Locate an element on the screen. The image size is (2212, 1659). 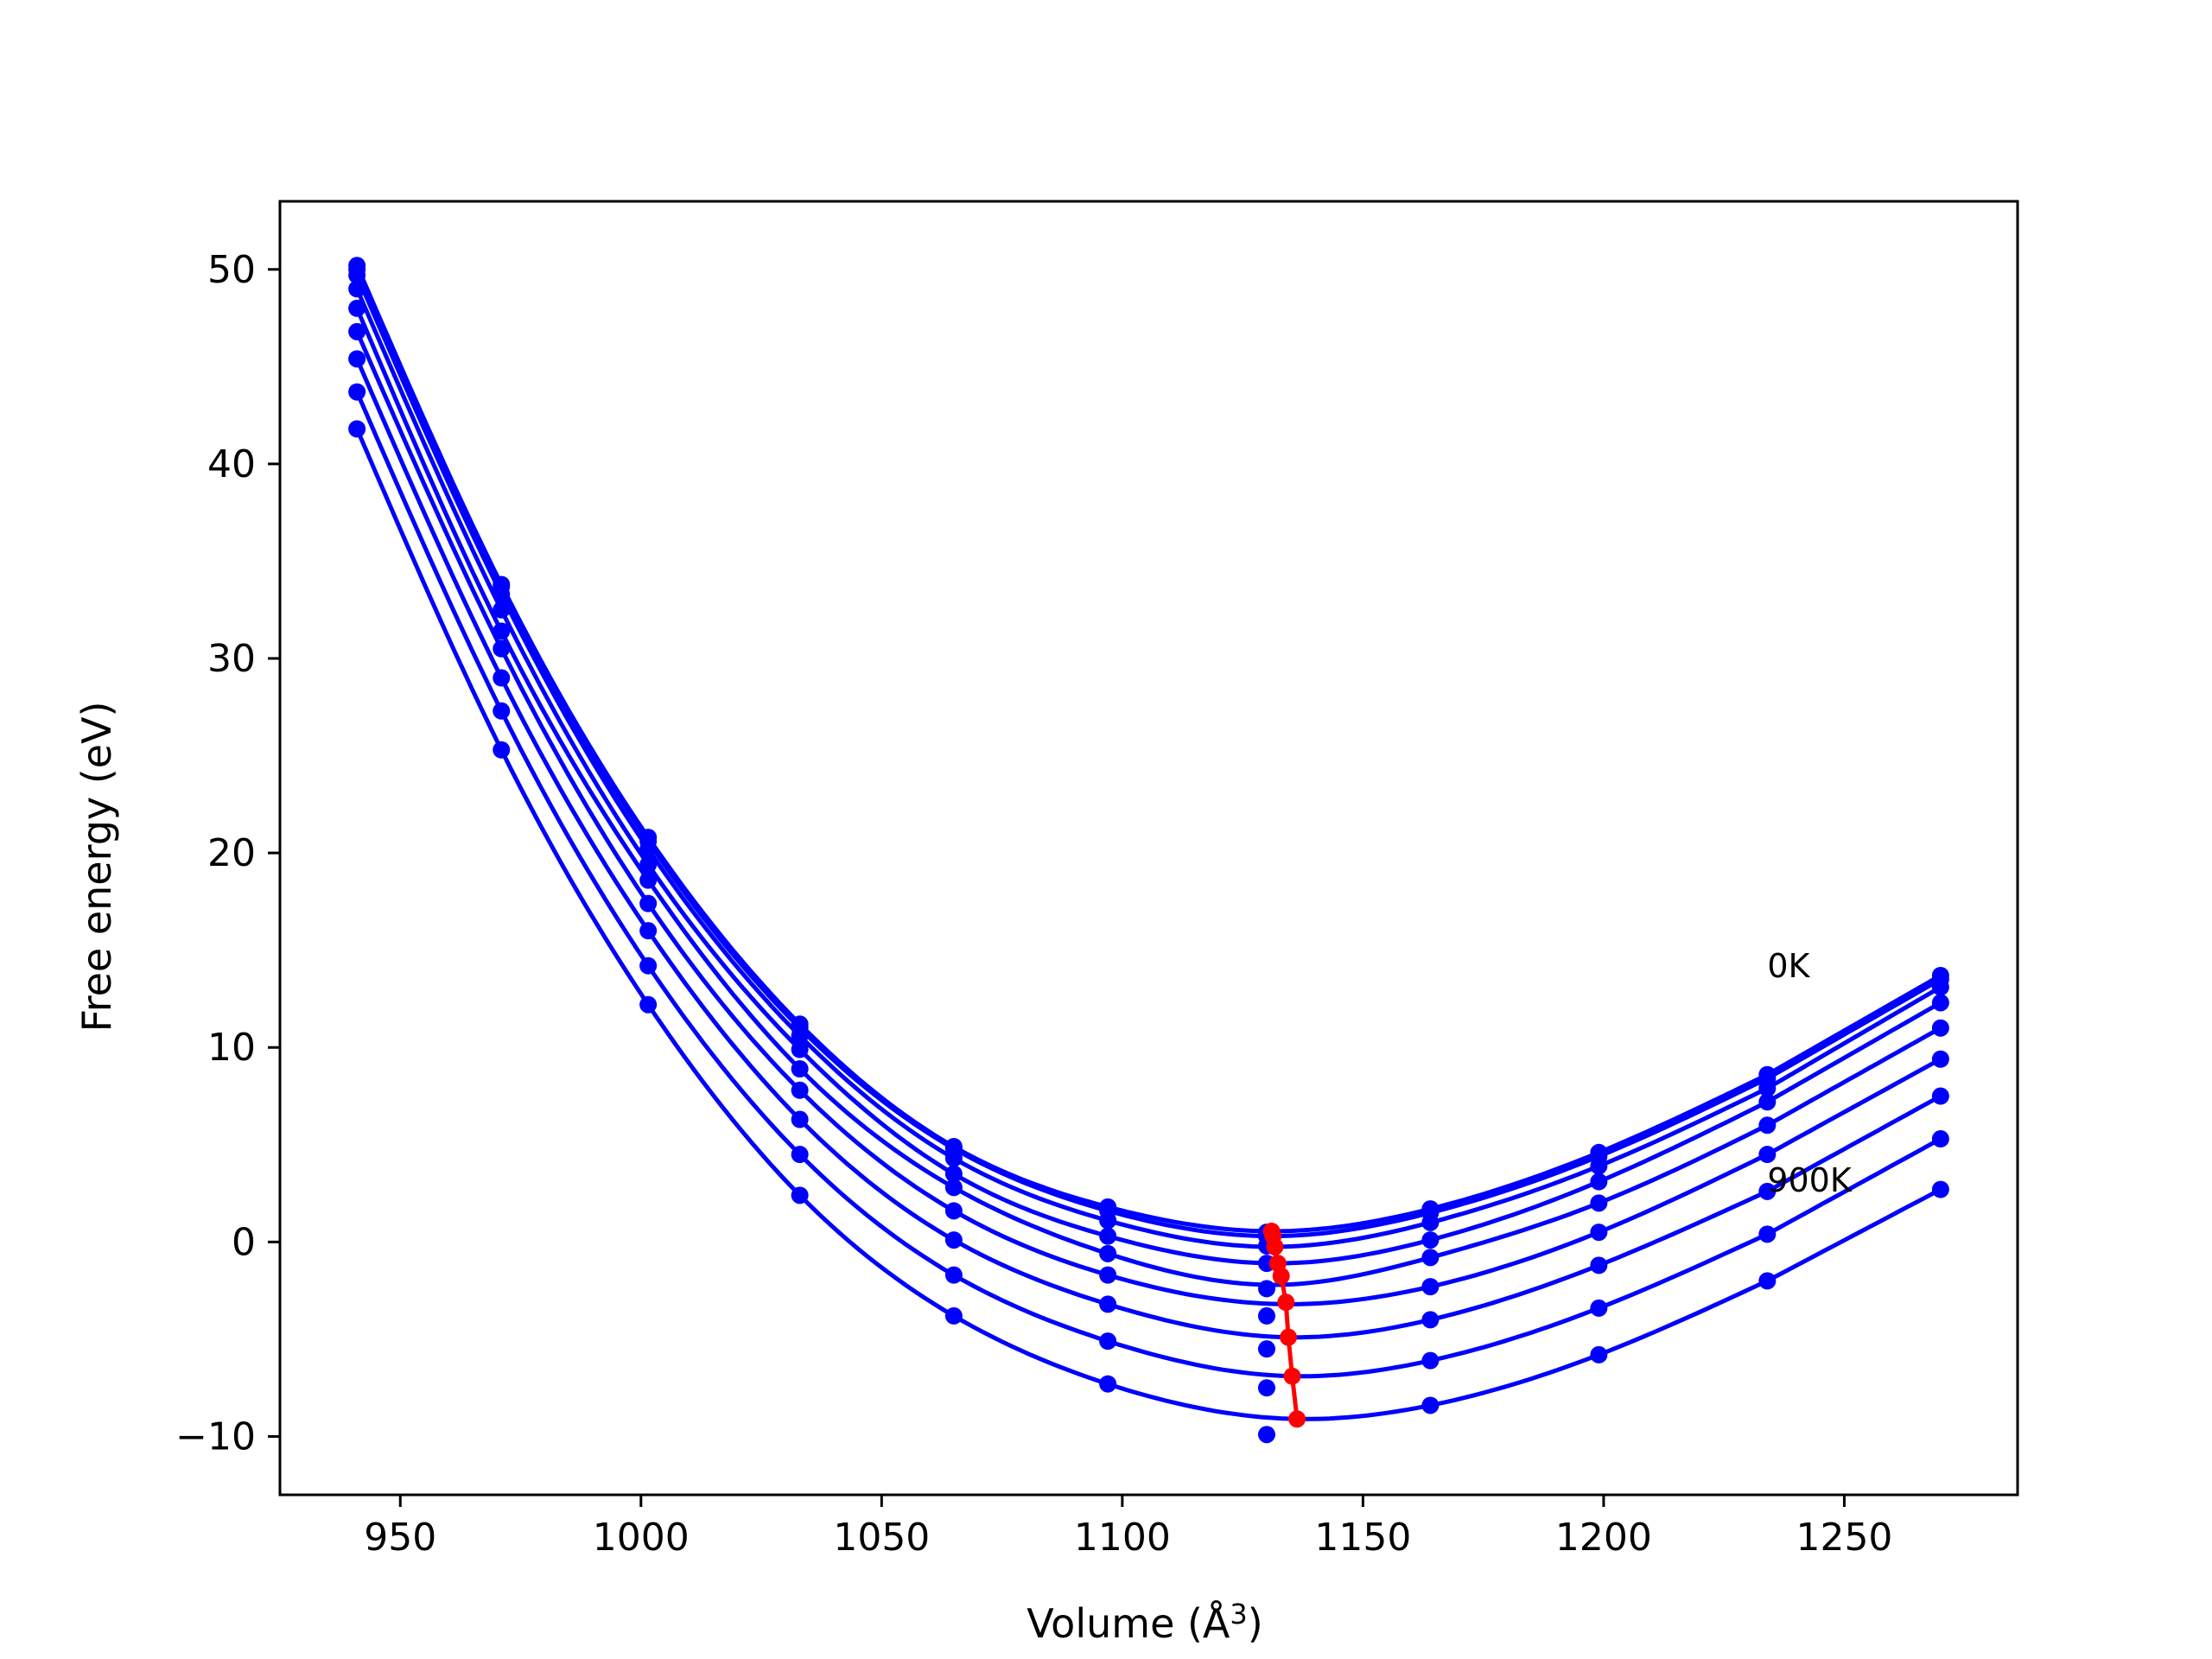
y-tick-label-2: 10 is located at coordinates (232, 1048).